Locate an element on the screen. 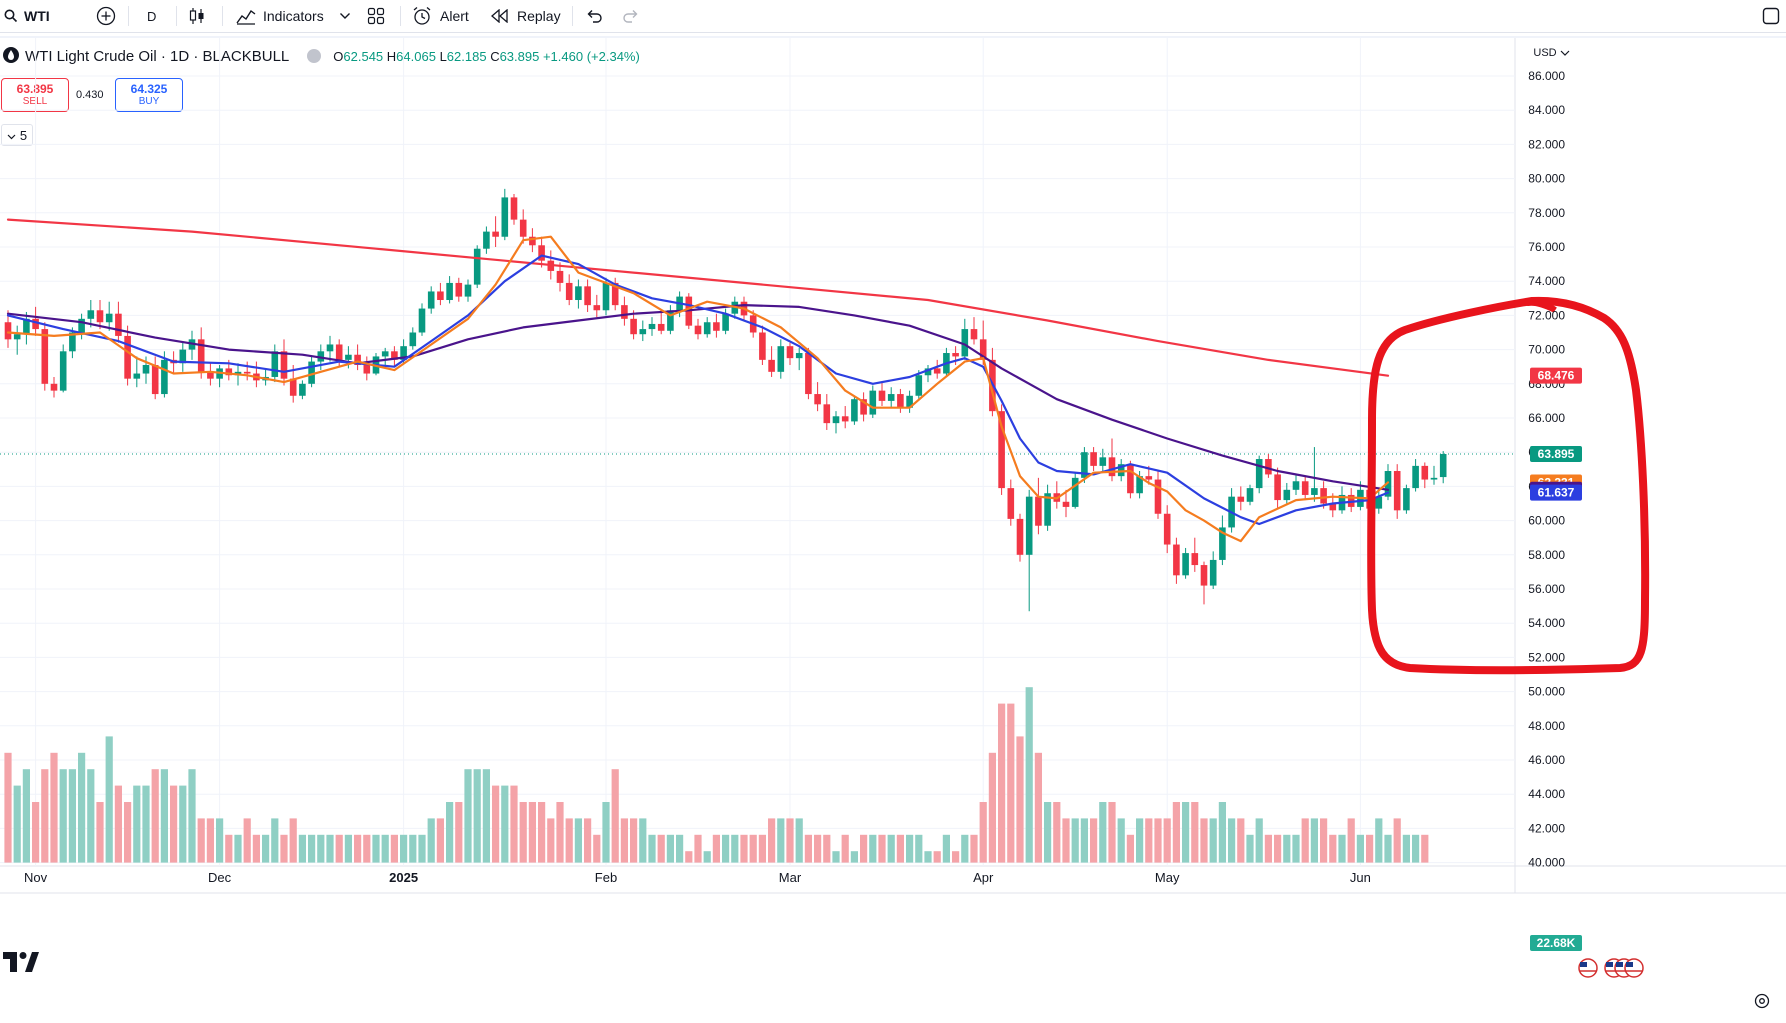 Image resolution: width=1786 pixels, height=1023 pixels. undo-button is located at coordinates (594, 16).